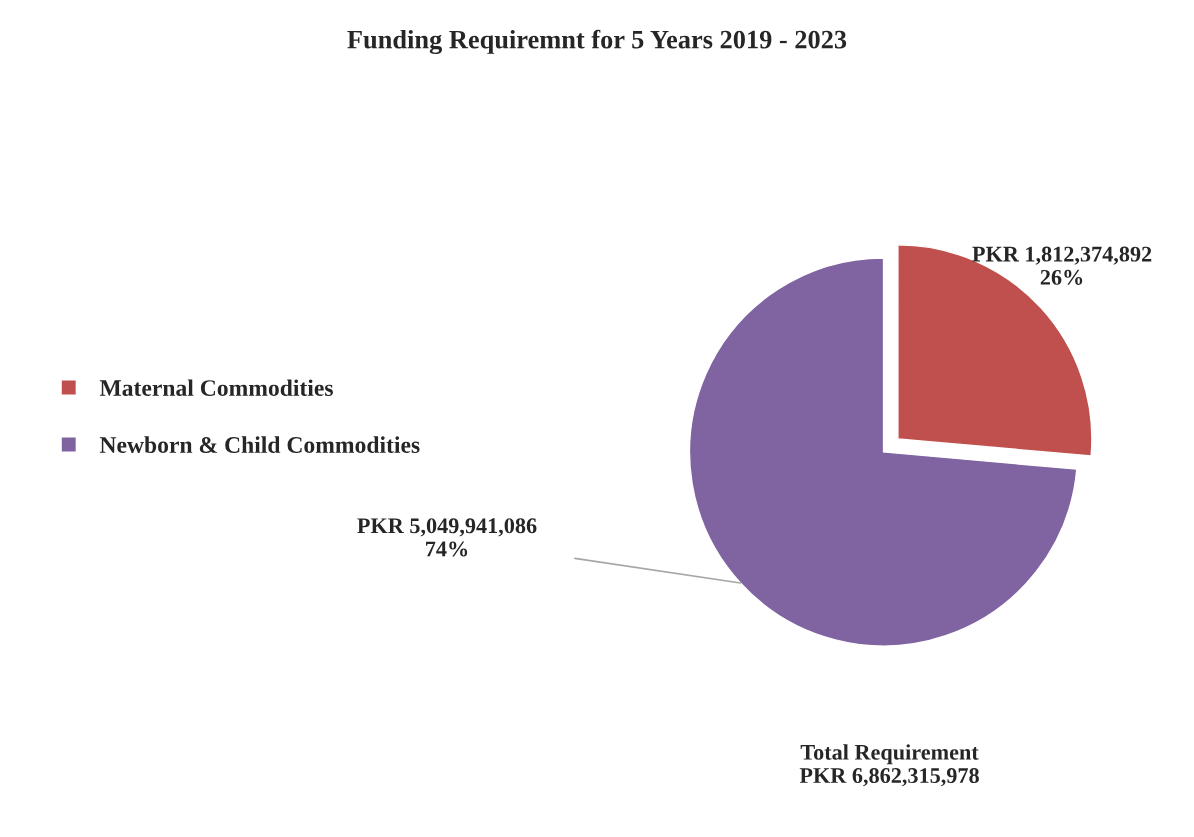 The image size is (1194, 837). What do you see at coordinates (1062, 265) in the screenshot?
I see `data-label: PKR 1,812,374,892 26%` at bounding box center [1062, 265].